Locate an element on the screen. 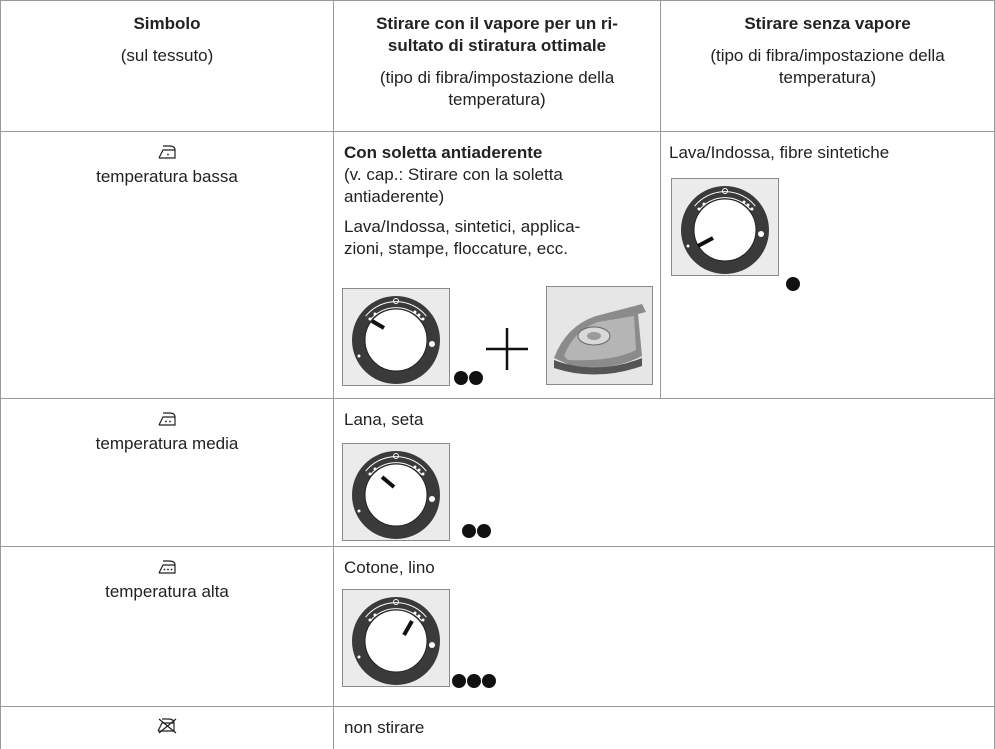 The image size is (995, 749). header-title: Simbolo is located at coordinates (167, 23).